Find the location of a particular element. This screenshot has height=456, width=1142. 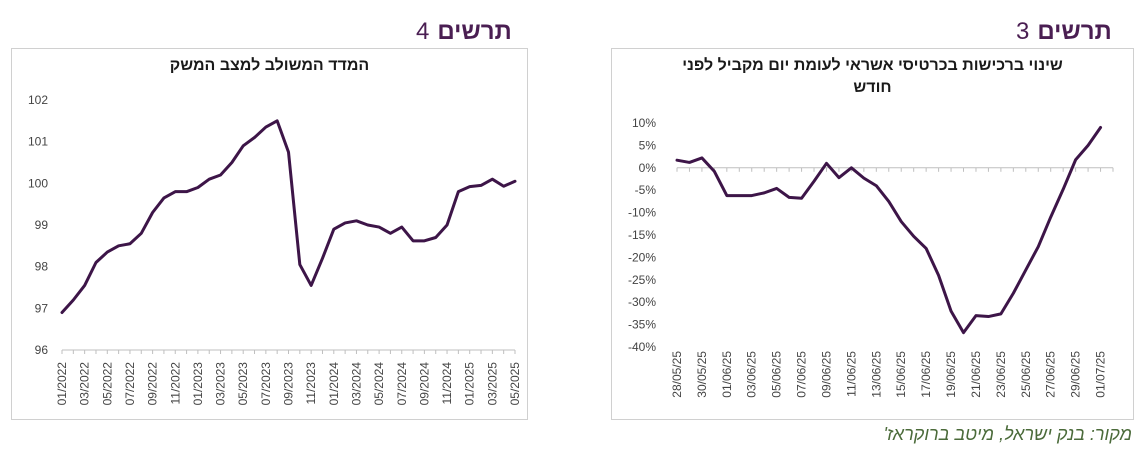

x-tick-label: 05/2025 is located at coordinates (515, 384).